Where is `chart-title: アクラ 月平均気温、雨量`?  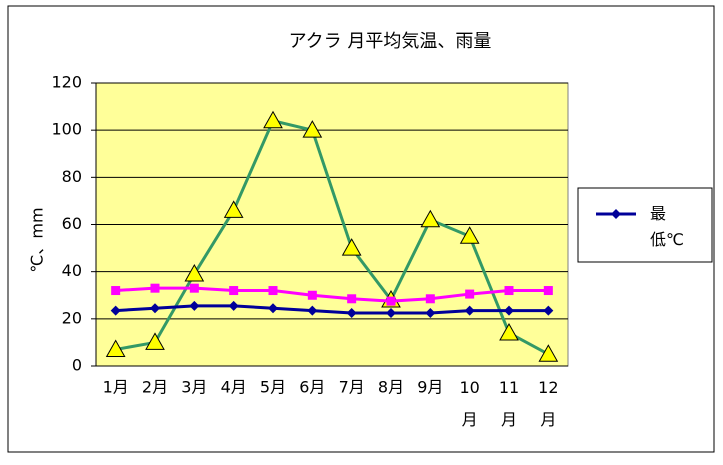 chart-title: アクラ 月平均気温、雨量 is located at coordinates (390, 41).